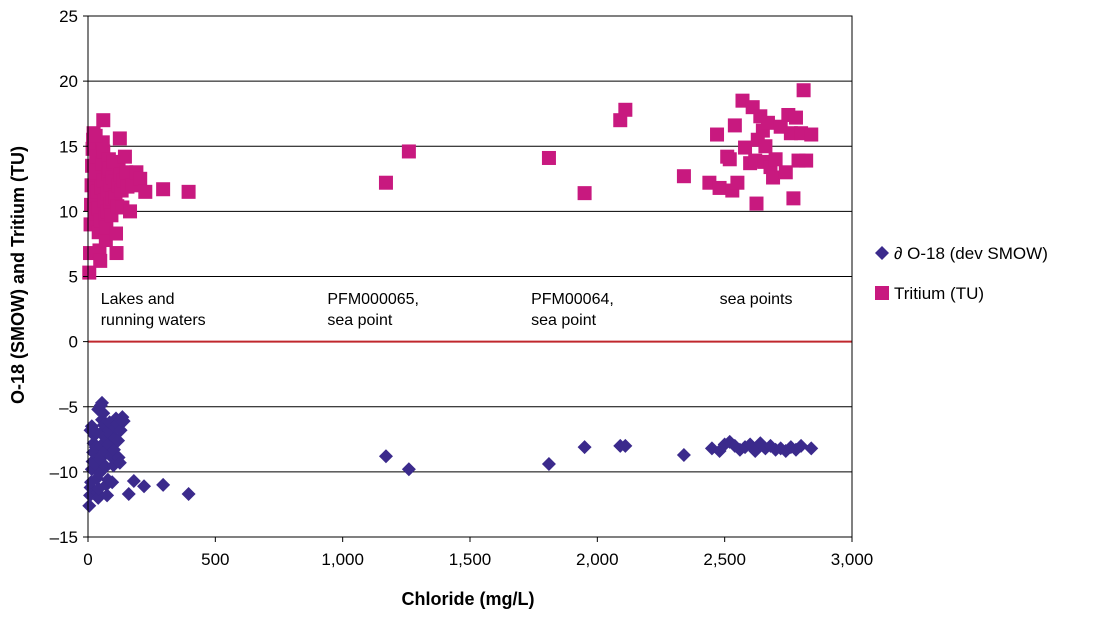 The height and width of the screenshot is (622, 1112). Describe the element at coordinates (68, 407) in the screenshot. I see `y-tick-label: –5` at that location.